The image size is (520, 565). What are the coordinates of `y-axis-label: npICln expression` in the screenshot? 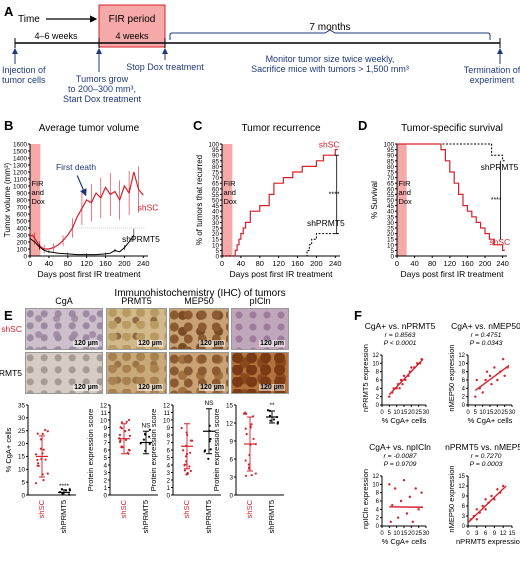 It's located at (365, 499).